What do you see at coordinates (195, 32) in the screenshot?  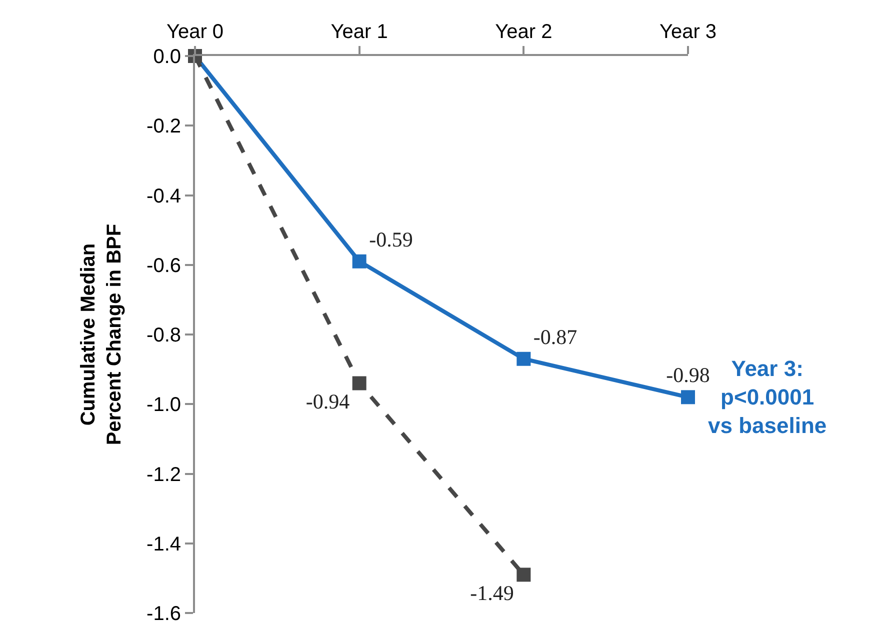 I see `x-tick-label: Year 0` at bounding box center [195, 32].